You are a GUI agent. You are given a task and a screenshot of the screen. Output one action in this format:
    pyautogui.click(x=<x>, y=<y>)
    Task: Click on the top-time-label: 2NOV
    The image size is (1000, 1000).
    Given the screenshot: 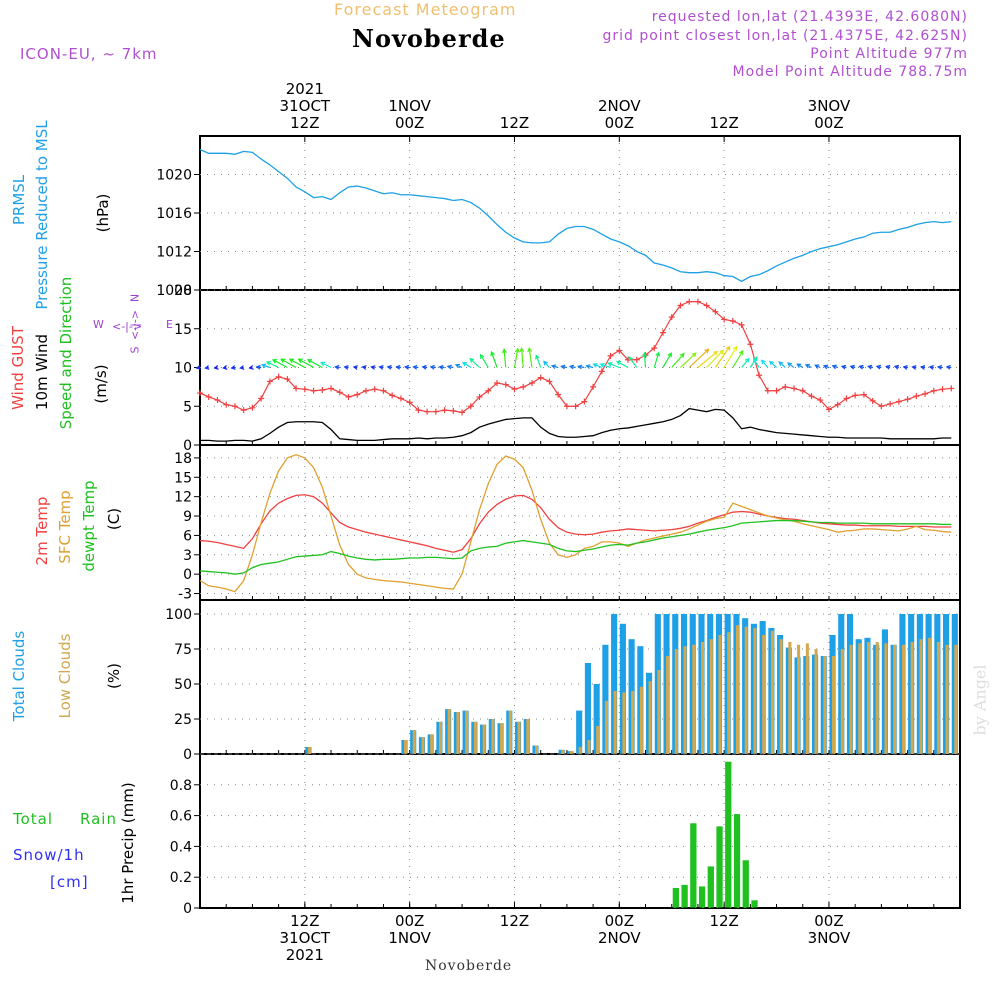 What is the action you would take?
    pyautogui.click(x=619, y=106)
    